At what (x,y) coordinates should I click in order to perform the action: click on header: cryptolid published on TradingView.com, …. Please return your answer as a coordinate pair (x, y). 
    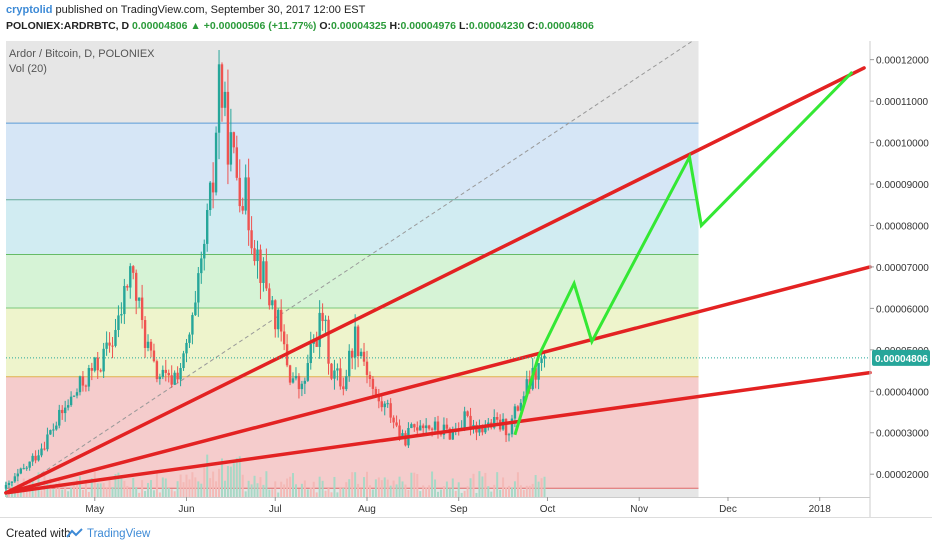
    Looking at the image, I should click on (466, 18).